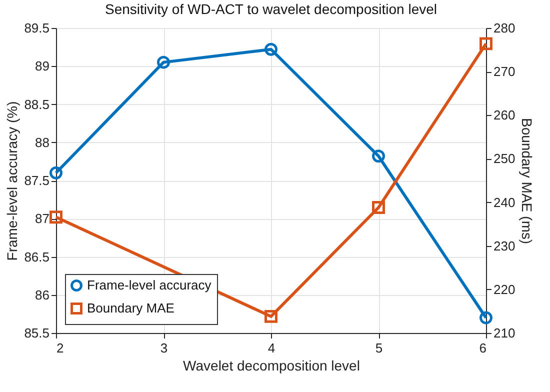 The image size is (550, 392). Describe the element at coordinates (505, 333) in the screenshot. I see `y2-tick-label: 210` at that location.